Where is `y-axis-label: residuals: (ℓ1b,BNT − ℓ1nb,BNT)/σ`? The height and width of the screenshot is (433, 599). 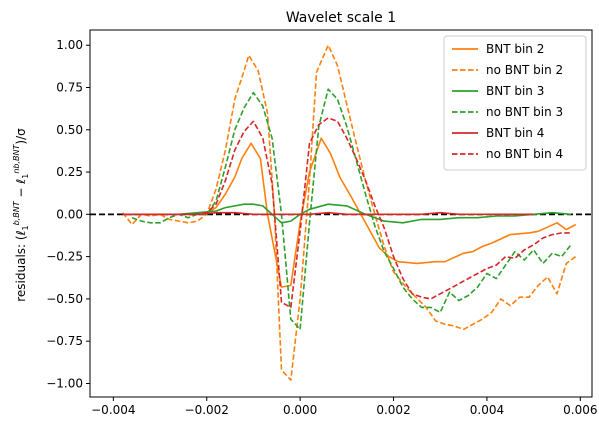 y-axis-label: residuals: (ℓ1b,BNT − ℓ1nb,BNT)/σ is located at coordinates (21, 215).